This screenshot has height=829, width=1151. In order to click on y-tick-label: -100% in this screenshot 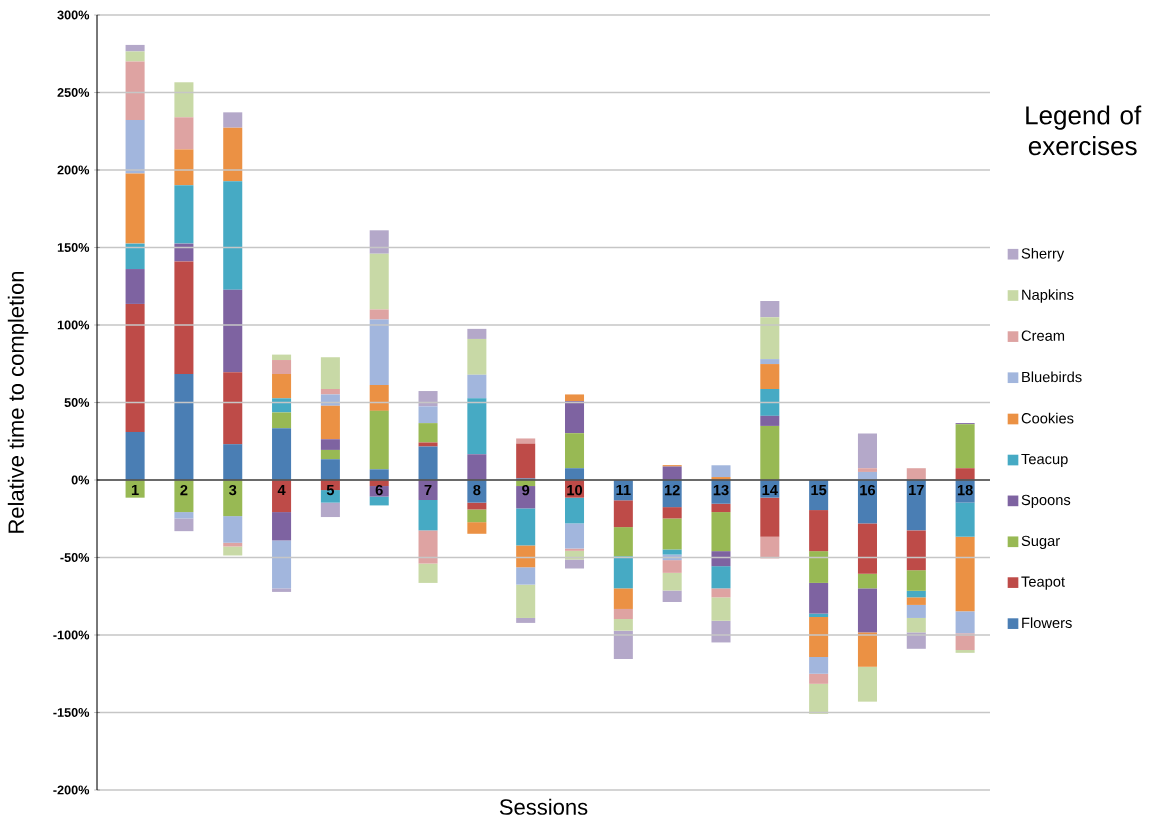, I will do `click(71, 635)`.